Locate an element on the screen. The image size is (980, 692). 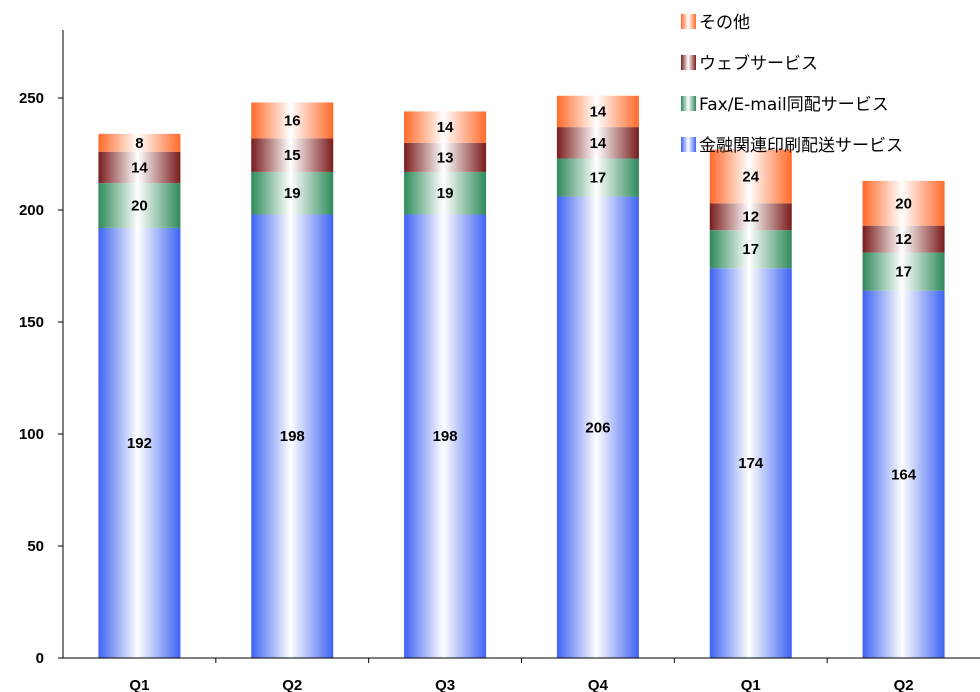
data-label: 15 is located at coordinates (292, 155).